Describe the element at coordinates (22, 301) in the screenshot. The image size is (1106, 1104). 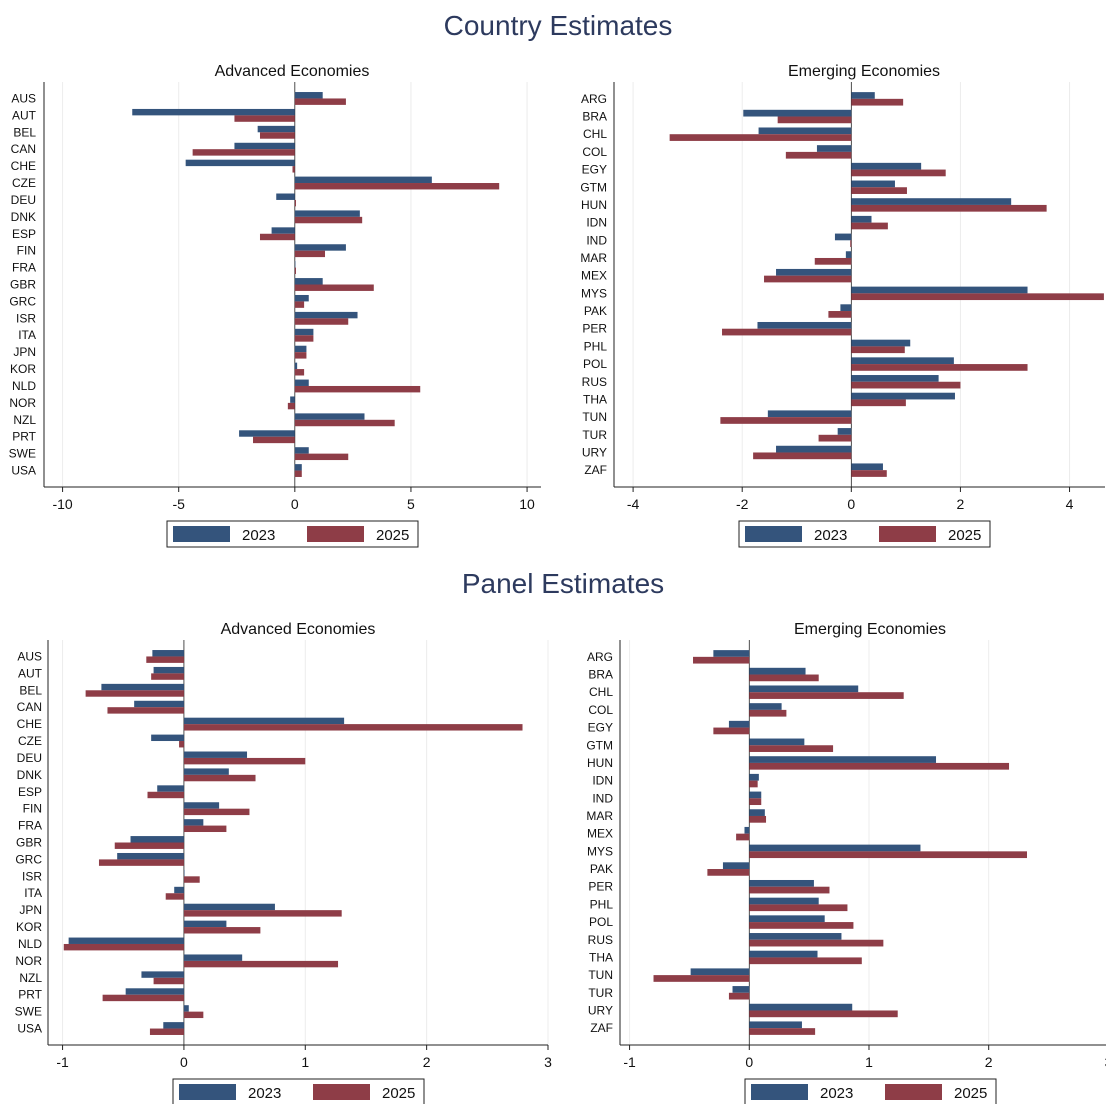
I see `category-label: GRC` at that location.